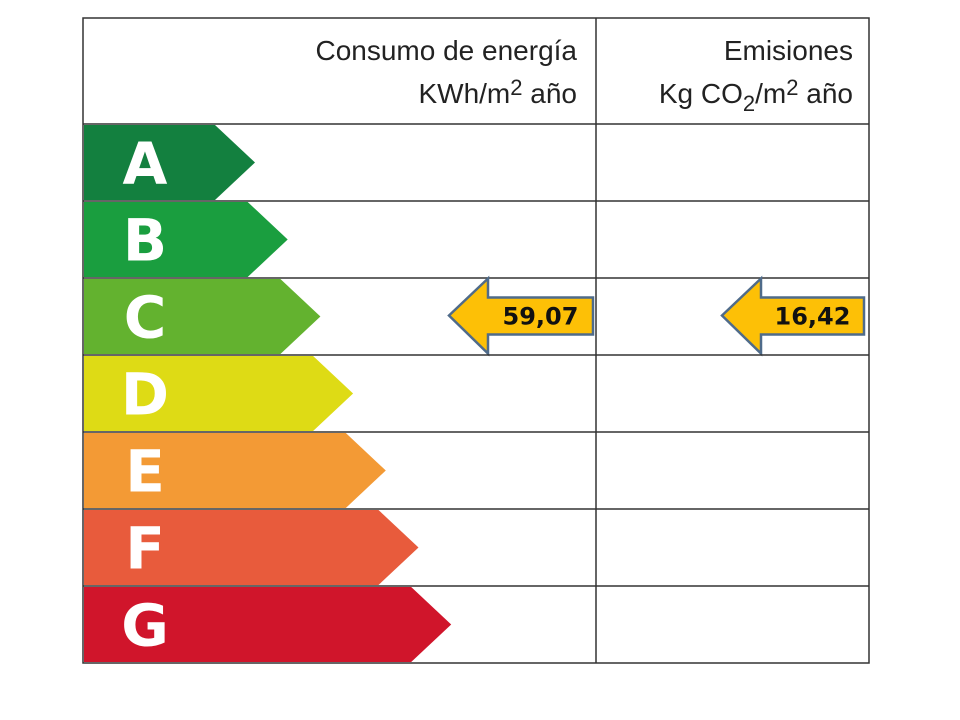 The image size is (960, 720). What do you see at coordinates (701, 93) in the screenshot?
I see `unit-part: Kg CO` at bounding box center [701, 93].